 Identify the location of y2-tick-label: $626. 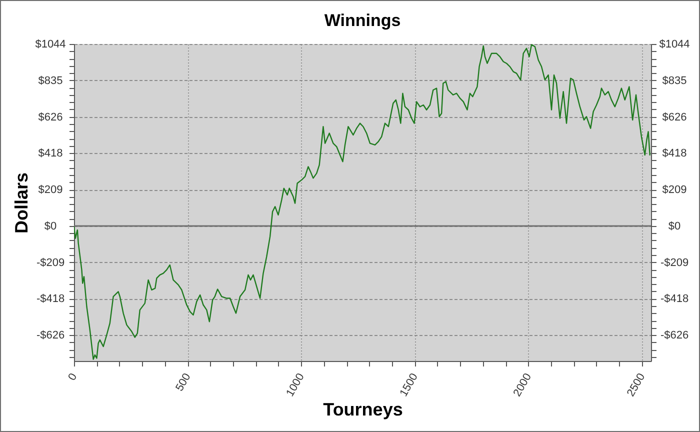
(674, 117).